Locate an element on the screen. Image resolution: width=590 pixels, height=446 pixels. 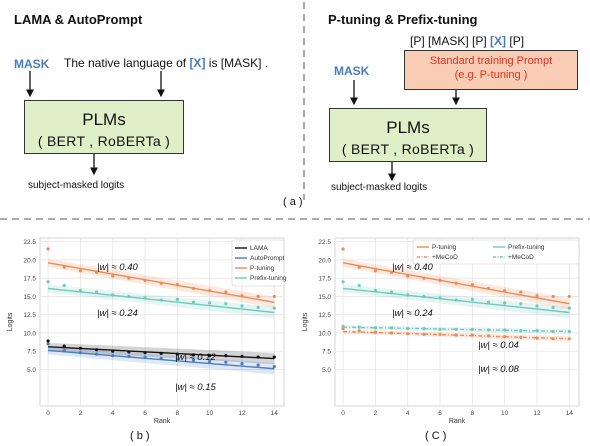
logits-label-right: subject-masked logits is located at coordinates (379, 187).